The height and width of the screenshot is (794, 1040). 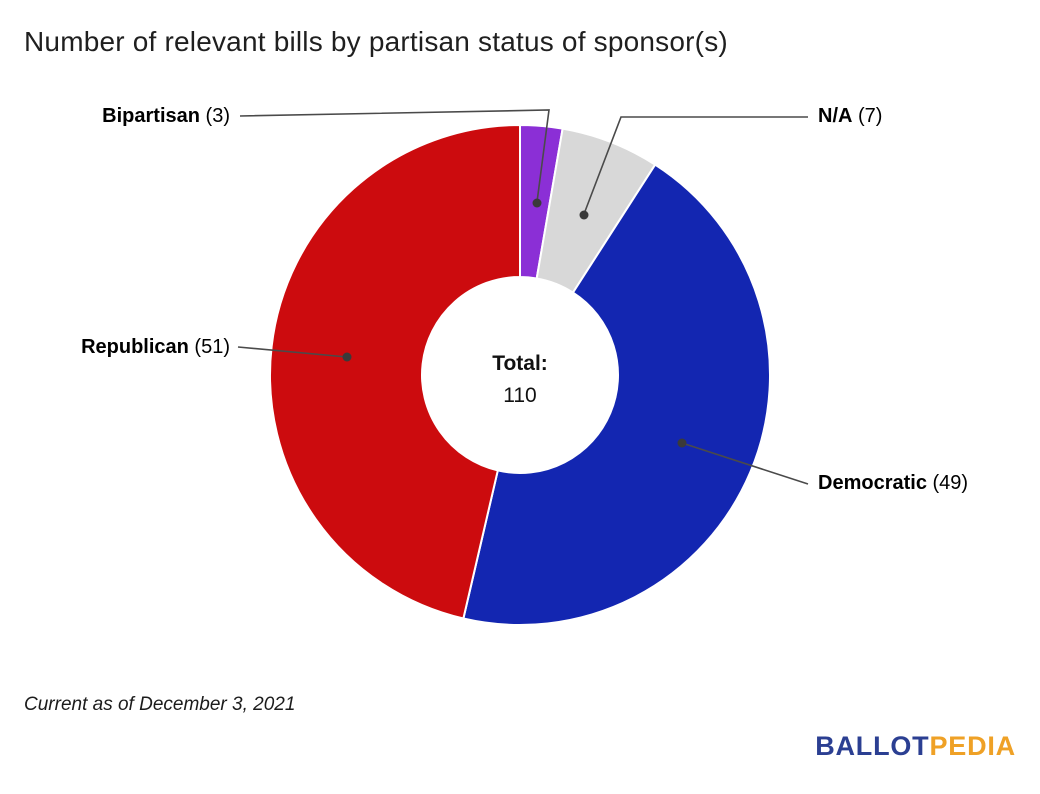 I want to click on donut-center-text: Total: 110, so click(x=520, y=380).